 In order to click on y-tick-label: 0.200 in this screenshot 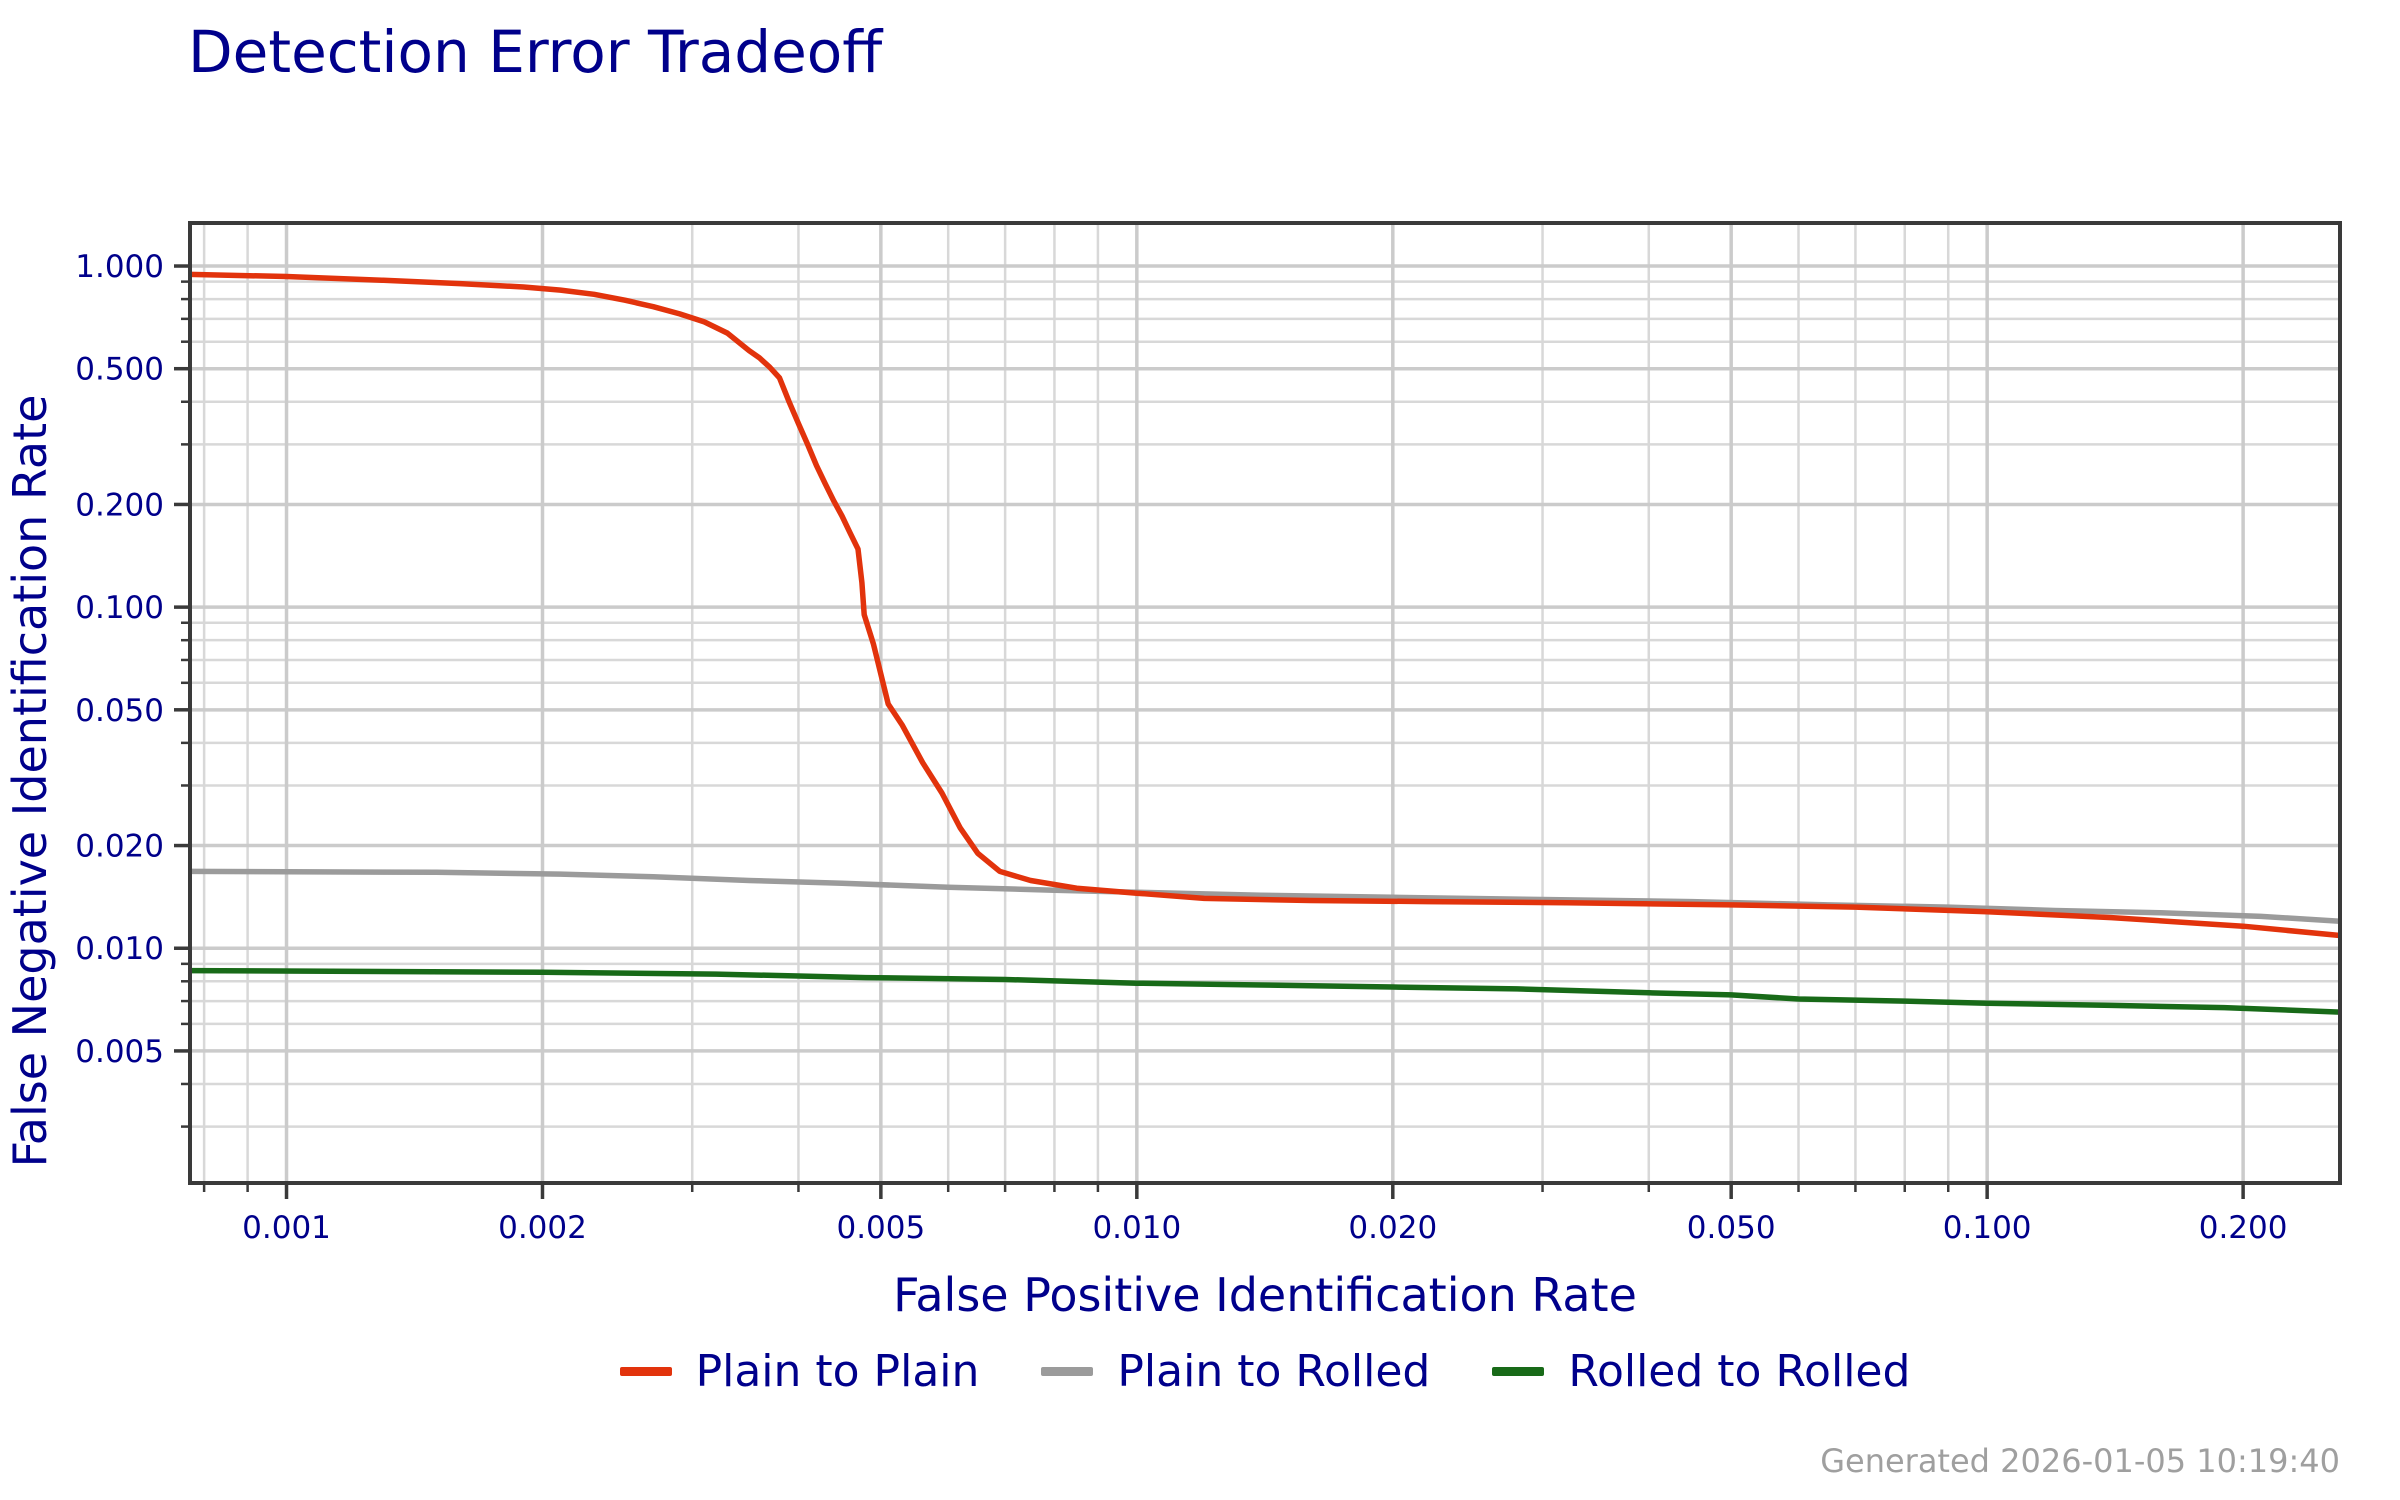, I will do `click(119, 505)`.